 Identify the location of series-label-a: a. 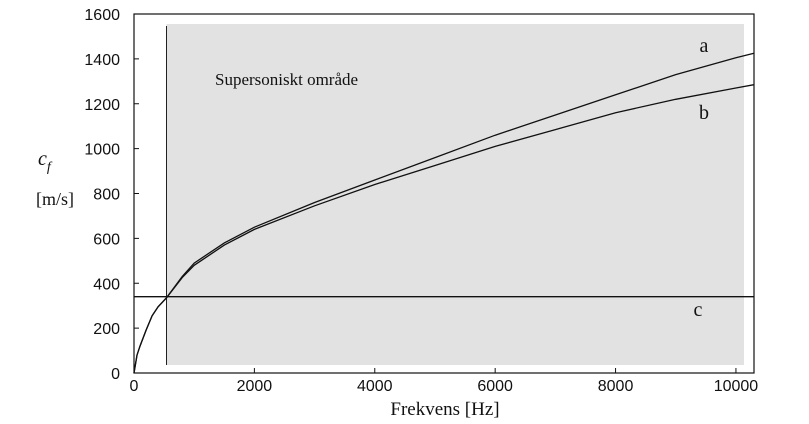
(704, 46).